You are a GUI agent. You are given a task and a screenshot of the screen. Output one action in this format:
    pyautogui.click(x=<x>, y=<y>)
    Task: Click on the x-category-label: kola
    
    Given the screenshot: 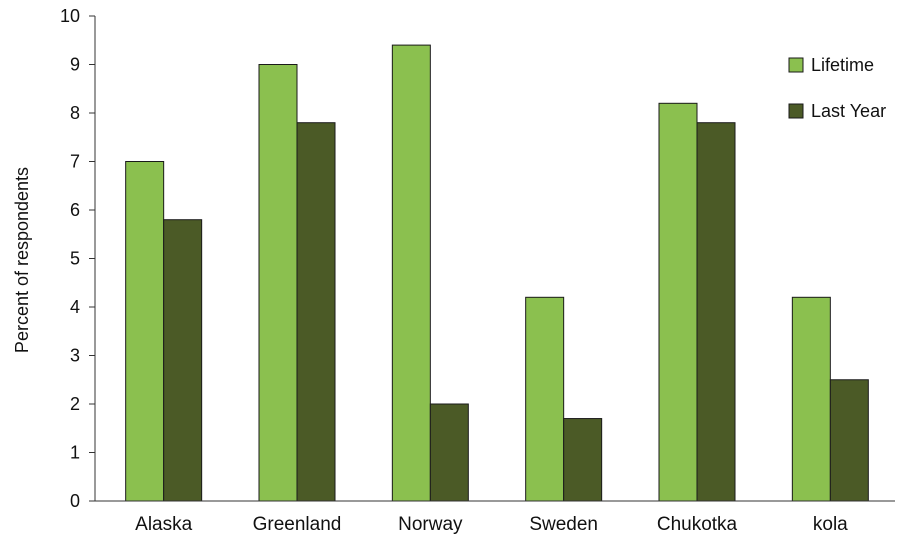 What is the action you would take?
    pyautogui.click(x=830, y=524)
    